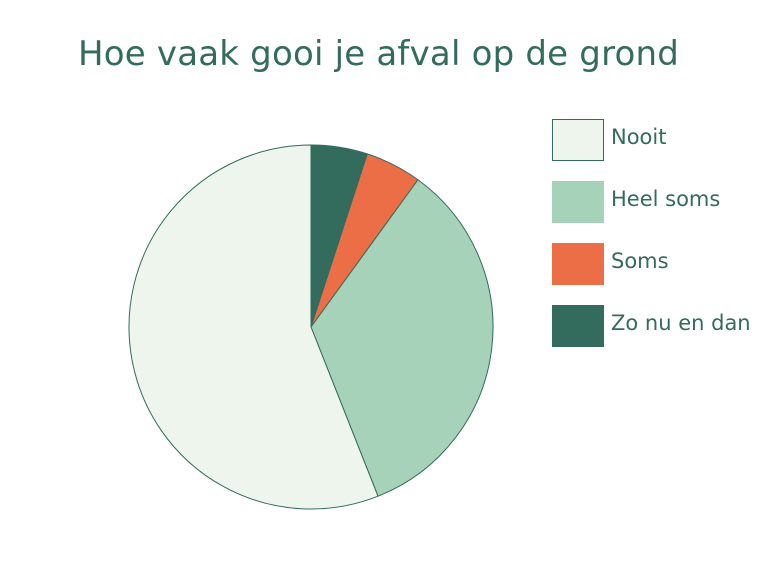 This screenshot has height=586, width=781. What do you see at coordinates (666, 199) in the screenshot?
I see `legend-label: Heel soms` at bounding box center [666, 199].